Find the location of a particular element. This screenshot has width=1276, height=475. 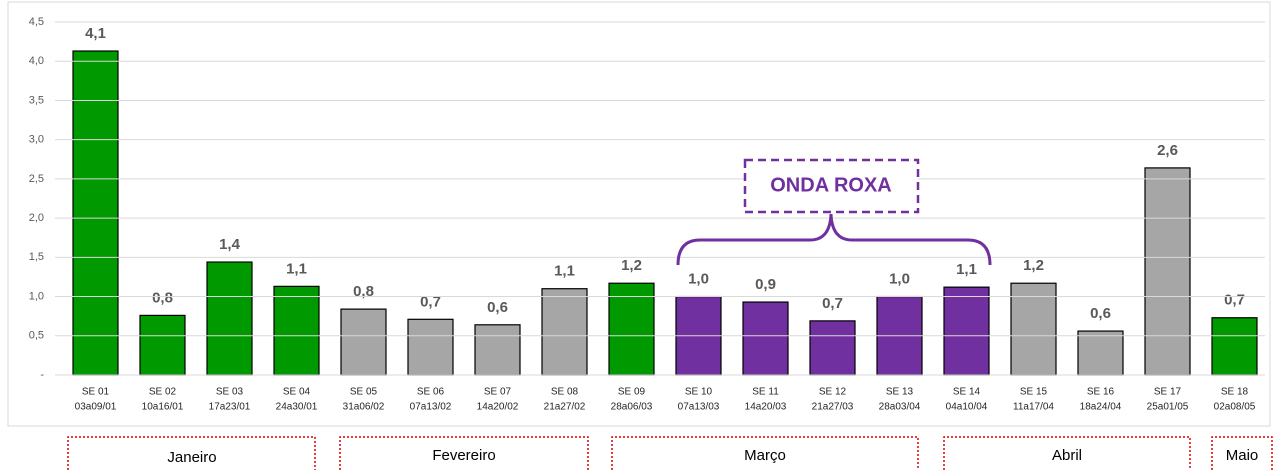

x-tick-label: SE 18 is located at coordinates (1235, 392).